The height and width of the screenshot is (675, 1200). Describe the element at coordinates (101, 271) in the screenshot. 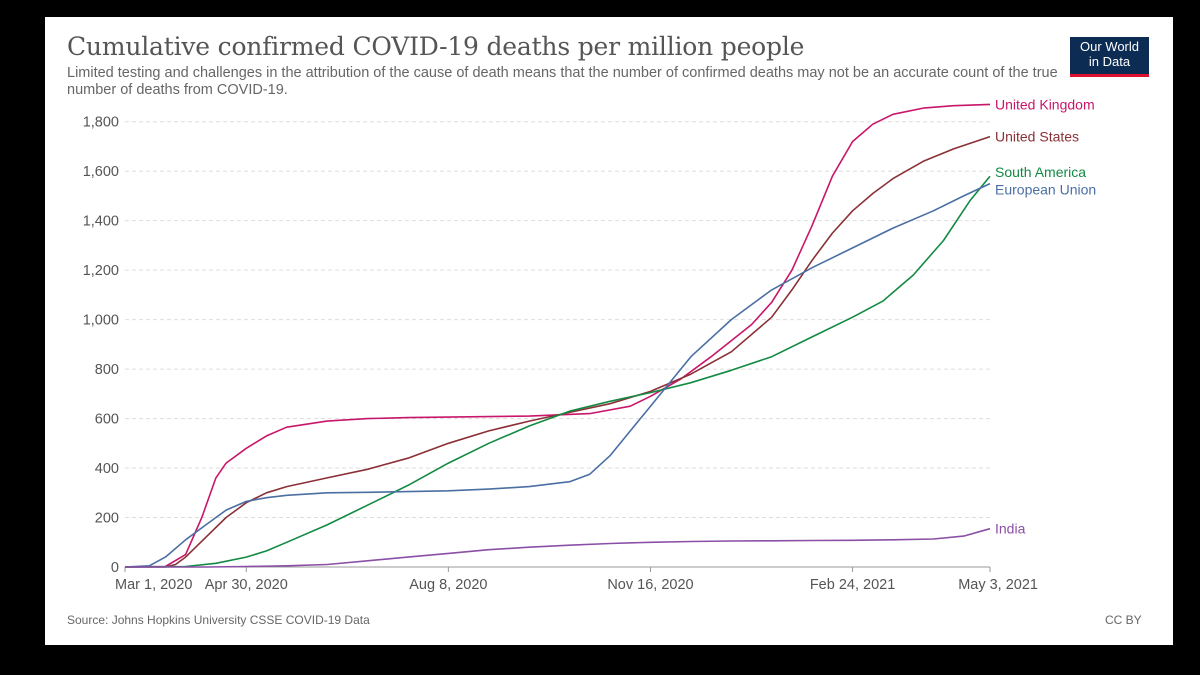

I see `y-tick-label: 1,200` at that location.